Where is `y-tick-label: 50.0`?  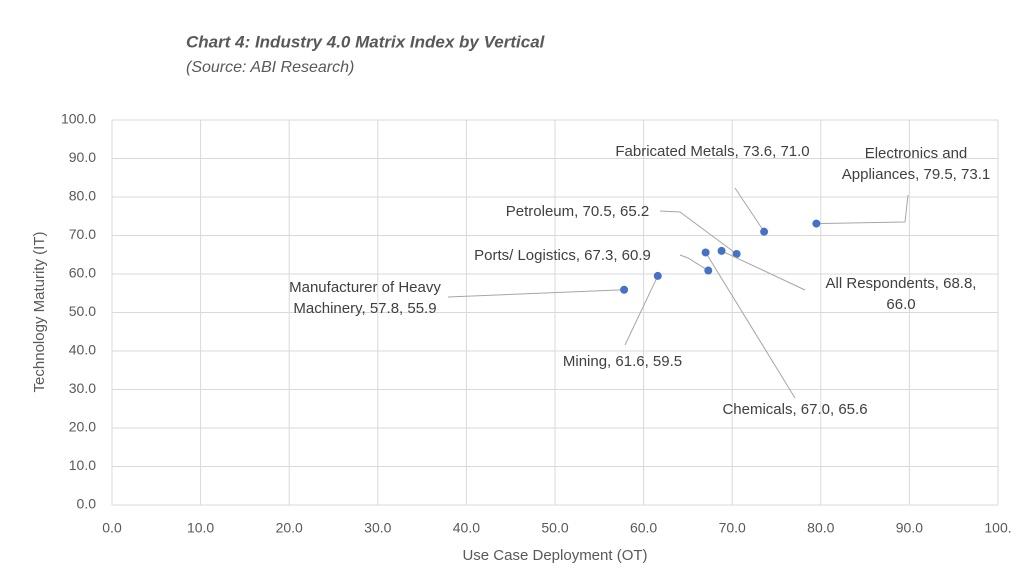 y-tick-label: 50.0 is located at coordinates (82, 311).